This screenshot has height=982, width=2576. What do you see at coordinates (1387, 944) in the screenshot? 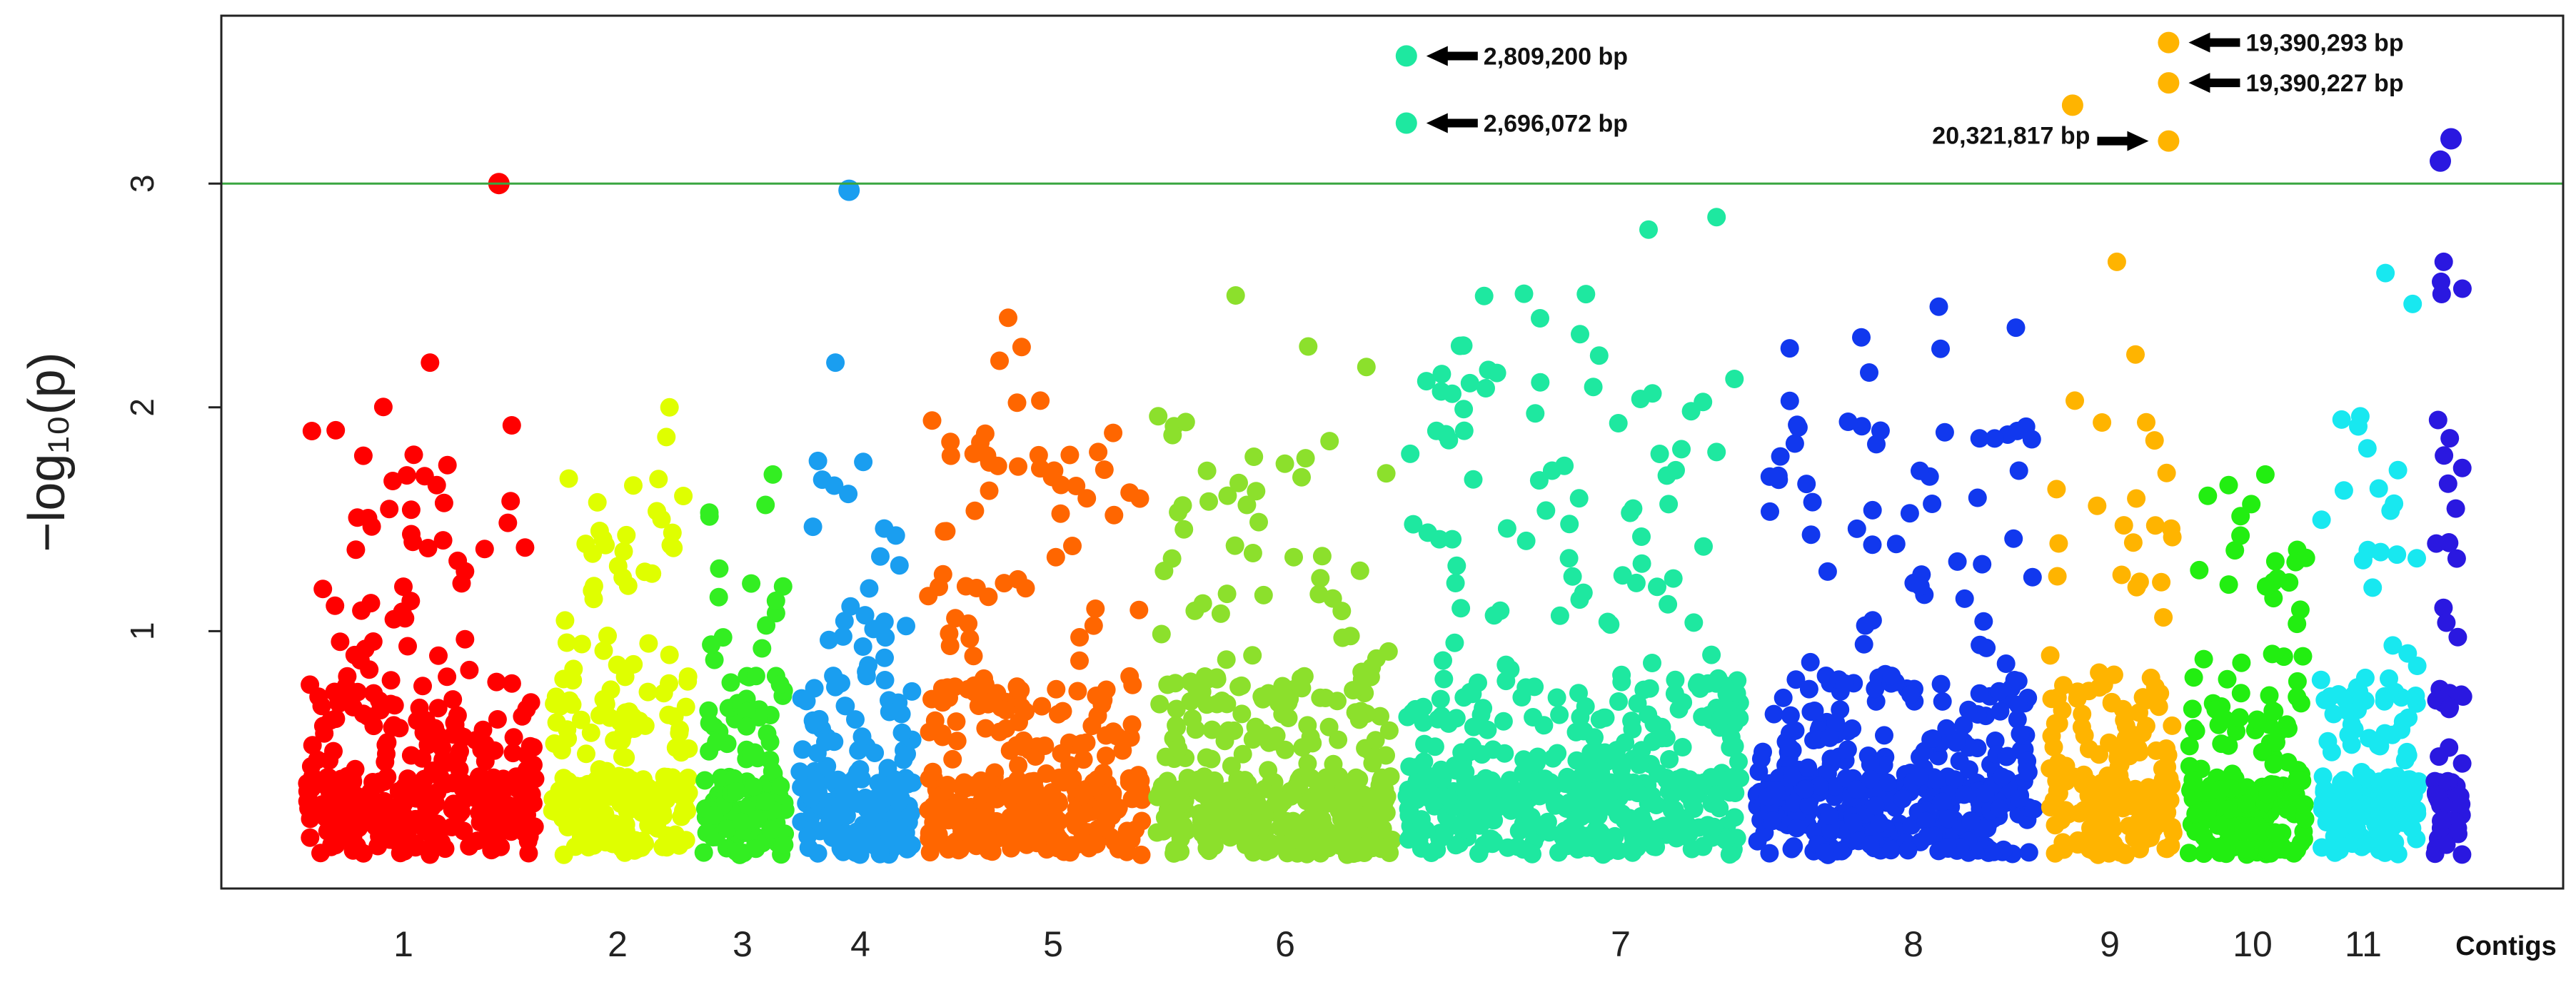
I see `x-axis-labels: 1 2 3 4 5 6 7 8 9 10 11` at bounding box center [1387, 944].